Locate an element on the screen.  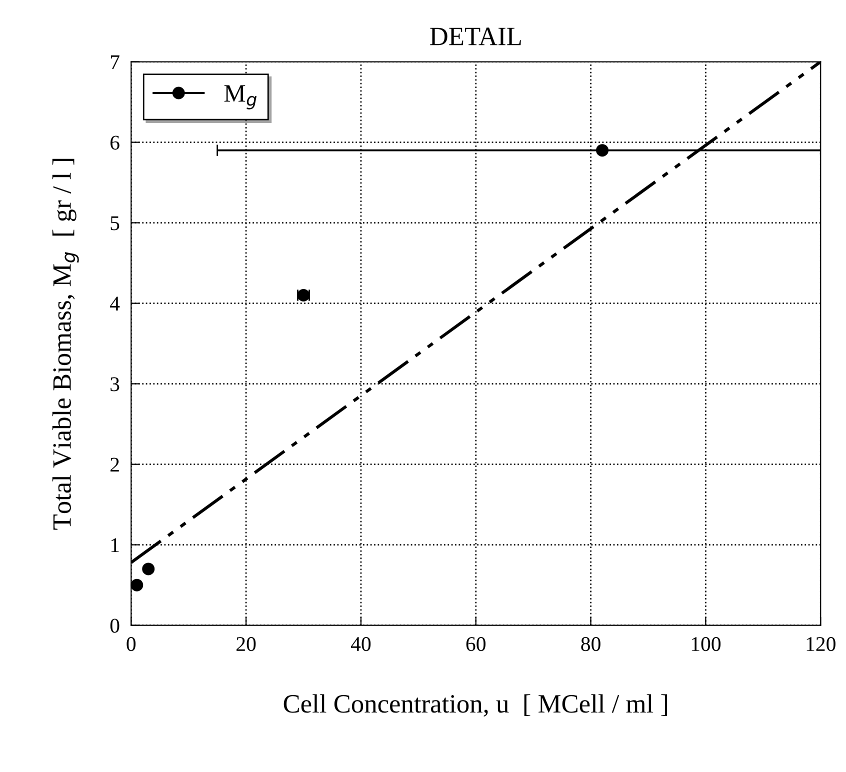
x-axis-title: Cell Concentration, u [ MCell / ml ] is located at coordinates (476, 705).